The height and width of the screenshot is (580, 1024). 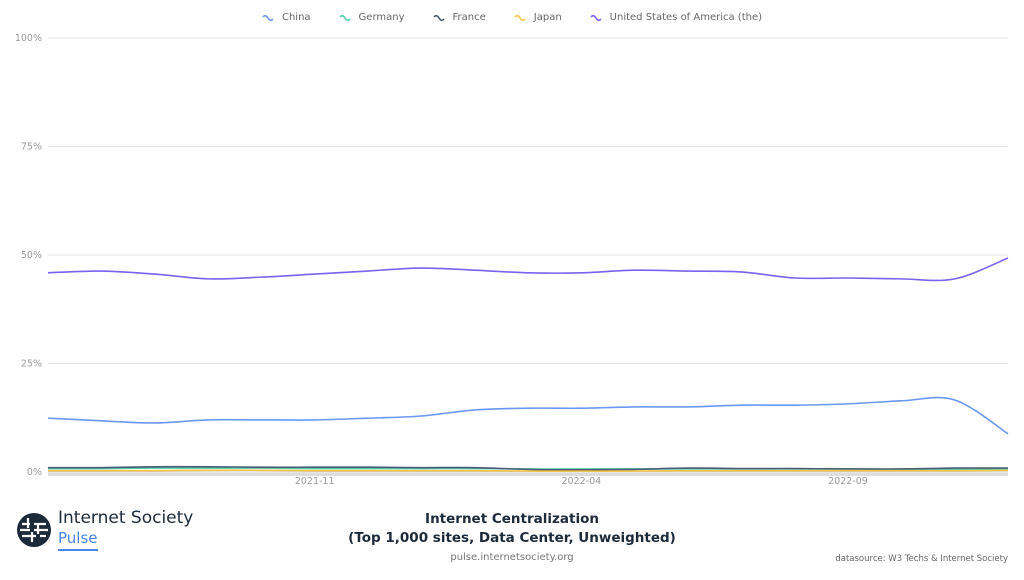 What do you see at coordinates (848, 481) in the screenshot?
I see `x-tick-label: 2022-09` at bounding box center [848, 481].